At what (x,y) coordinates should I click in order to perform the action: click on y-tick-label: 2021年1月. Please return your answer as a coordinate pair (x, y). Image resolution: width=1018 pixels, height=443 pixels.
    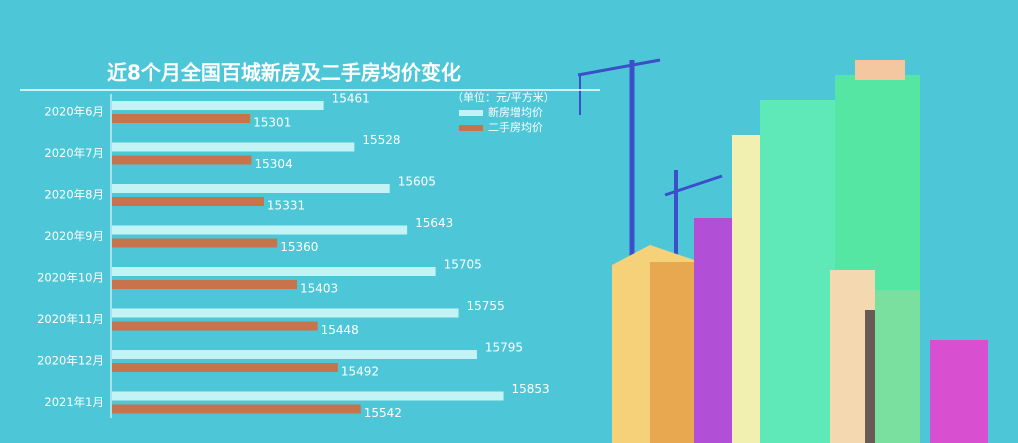
    Looking at the image, I should click on (74, 402).